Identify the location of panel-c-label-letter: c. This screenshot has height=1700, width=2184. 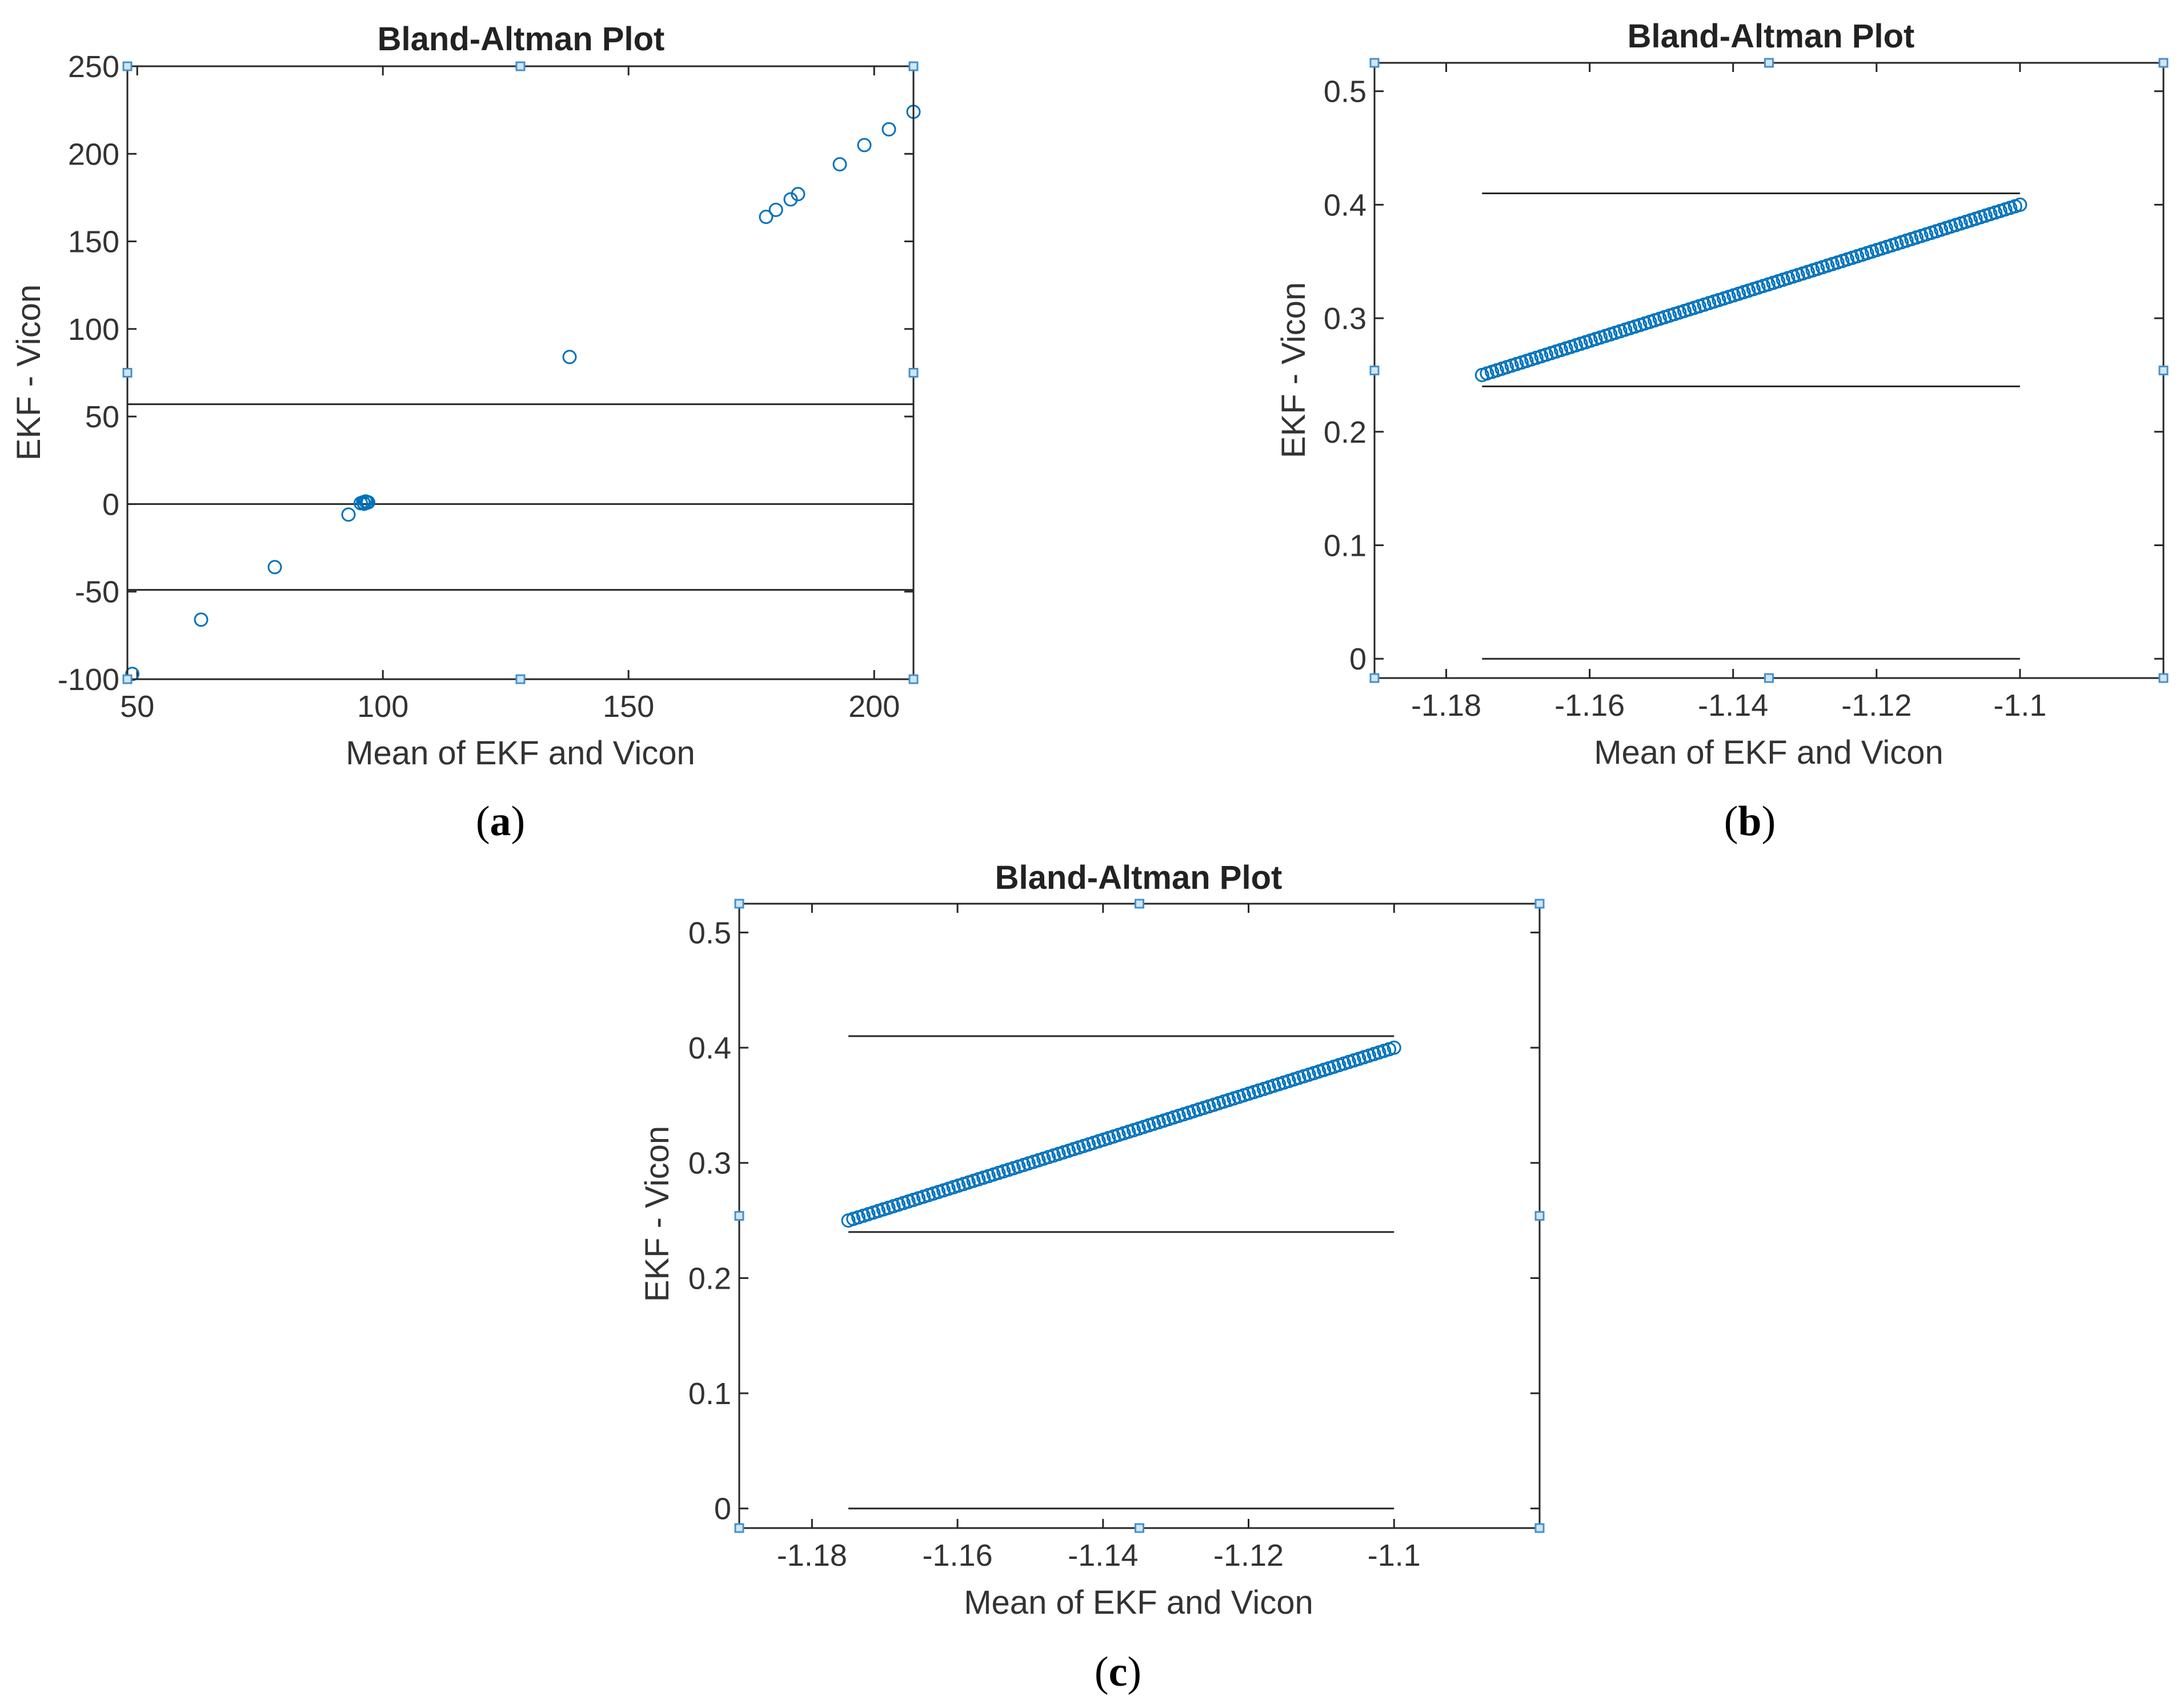
(1118, 1672).